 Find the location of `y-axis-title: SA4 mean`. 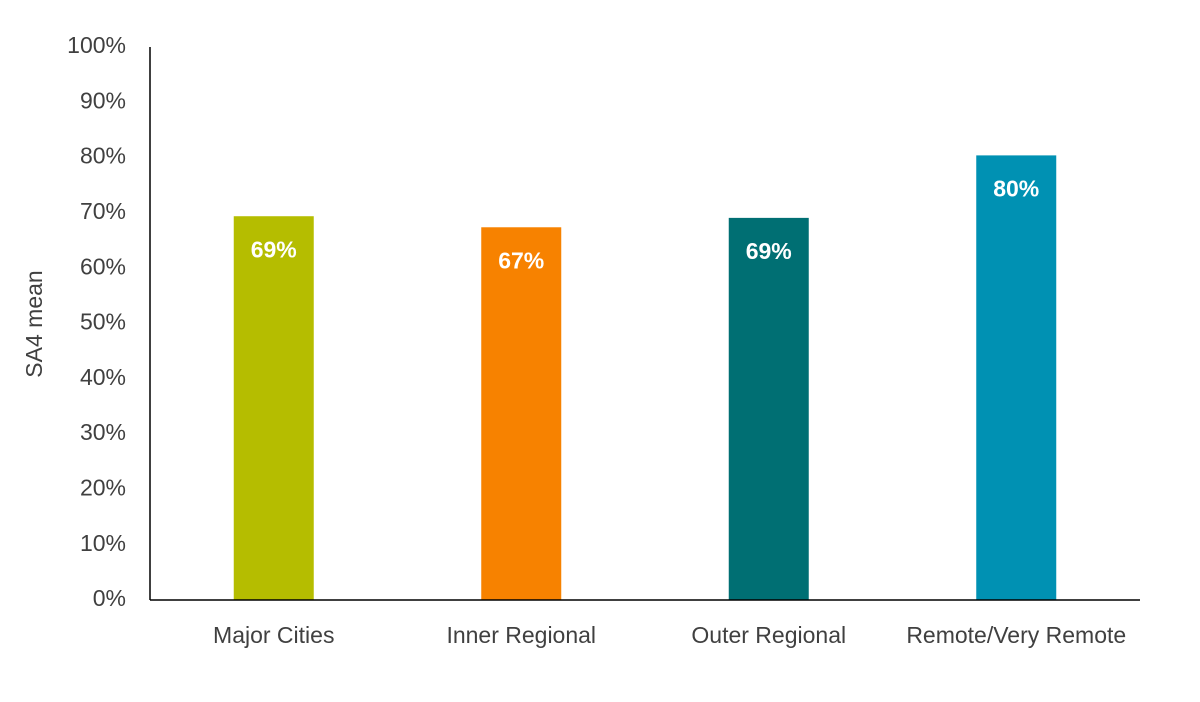

y-axis-title: SA4 mean is located at coordinates (34, 323).